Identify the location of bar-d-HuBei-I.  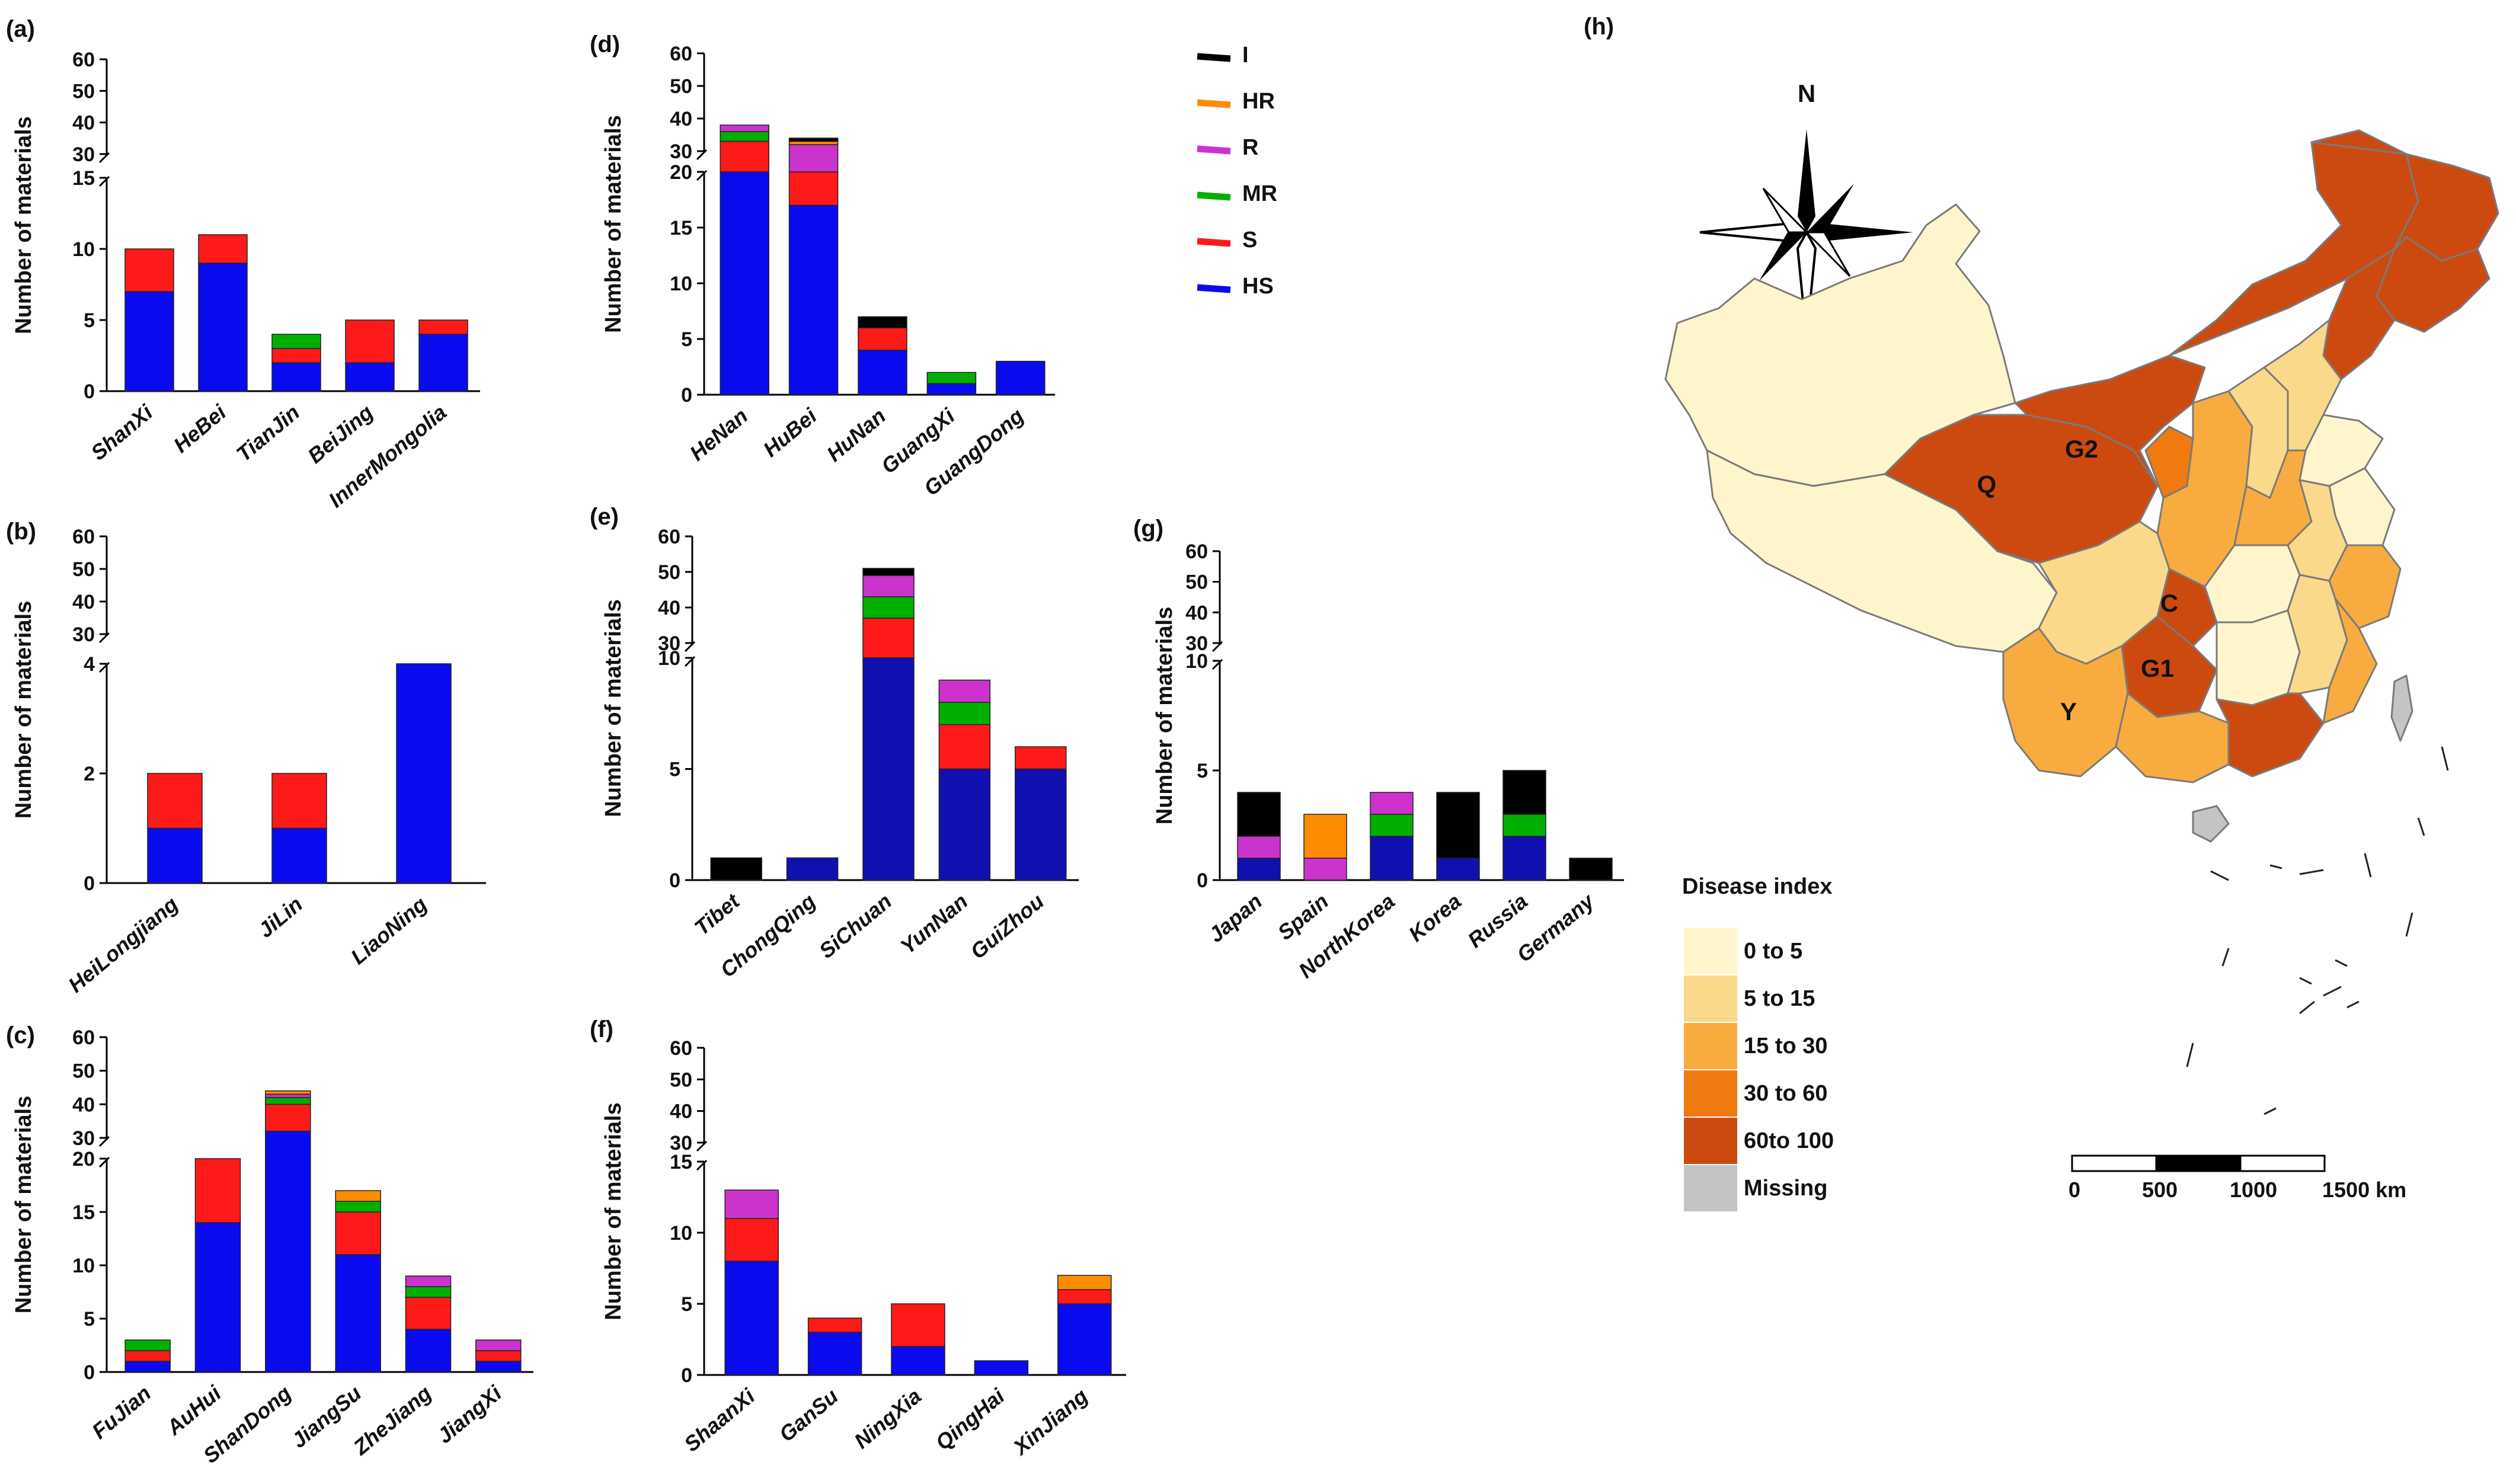
(813, 139).